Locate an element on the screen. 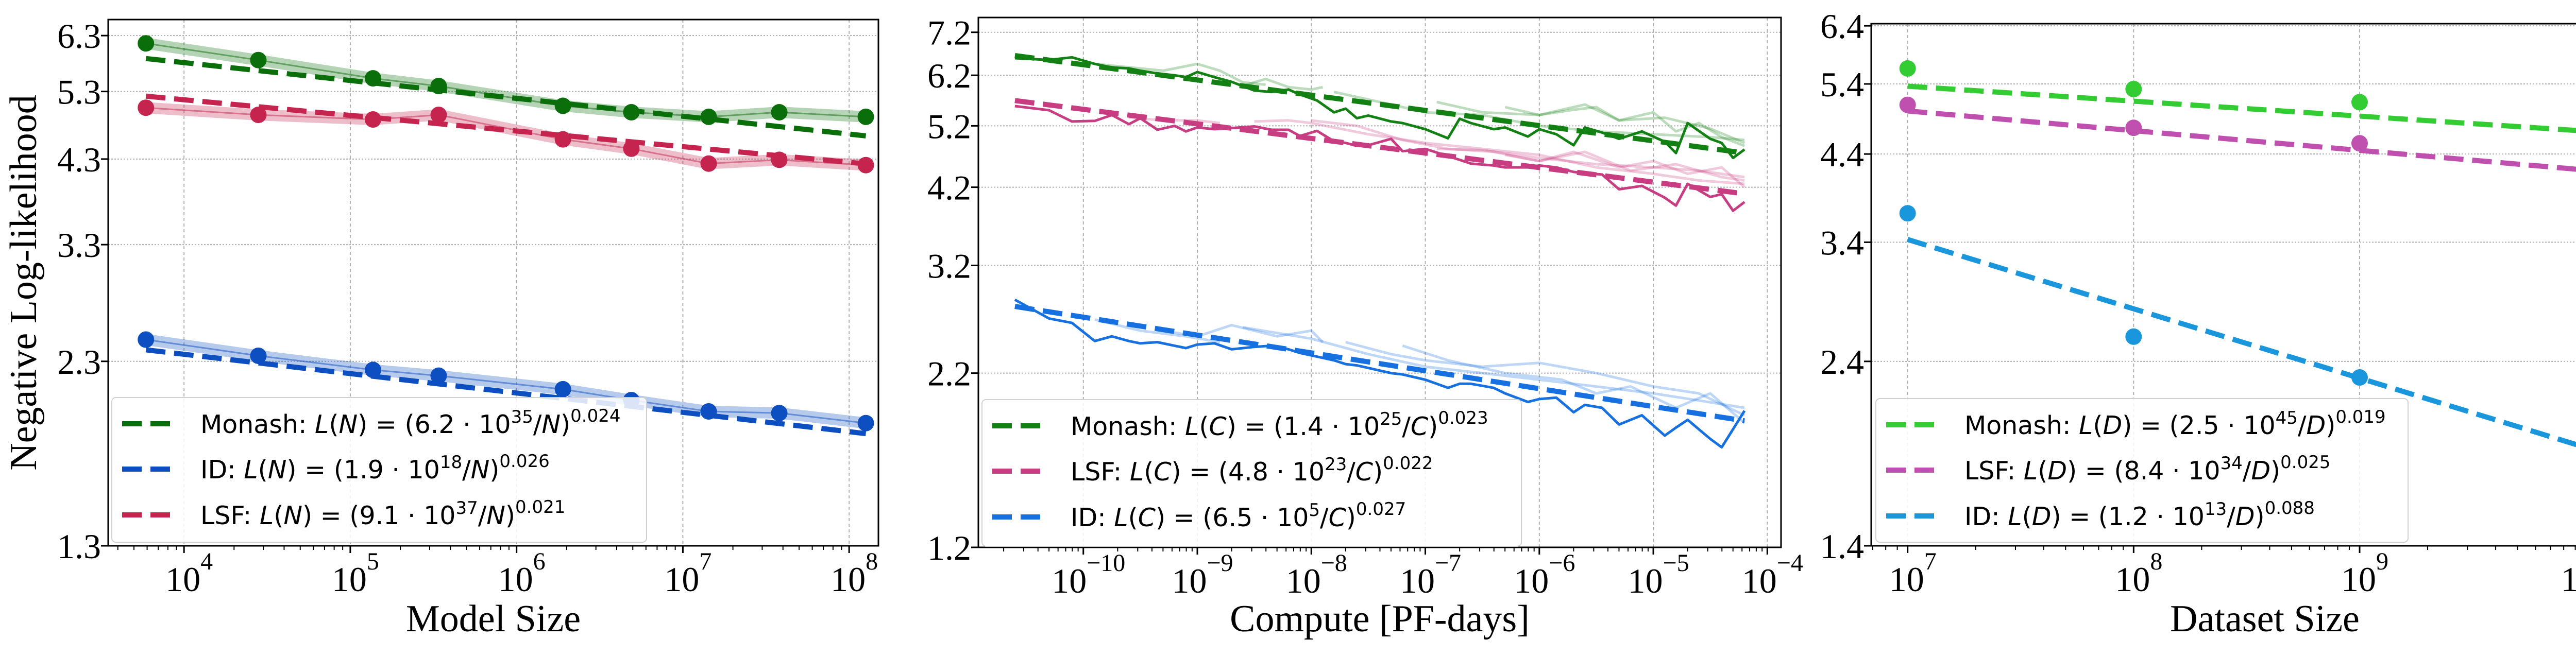  legend-item-monash: Monash: L(N) = (6.2 · 1035/N)0.024 is located at coordinates (371, 423).